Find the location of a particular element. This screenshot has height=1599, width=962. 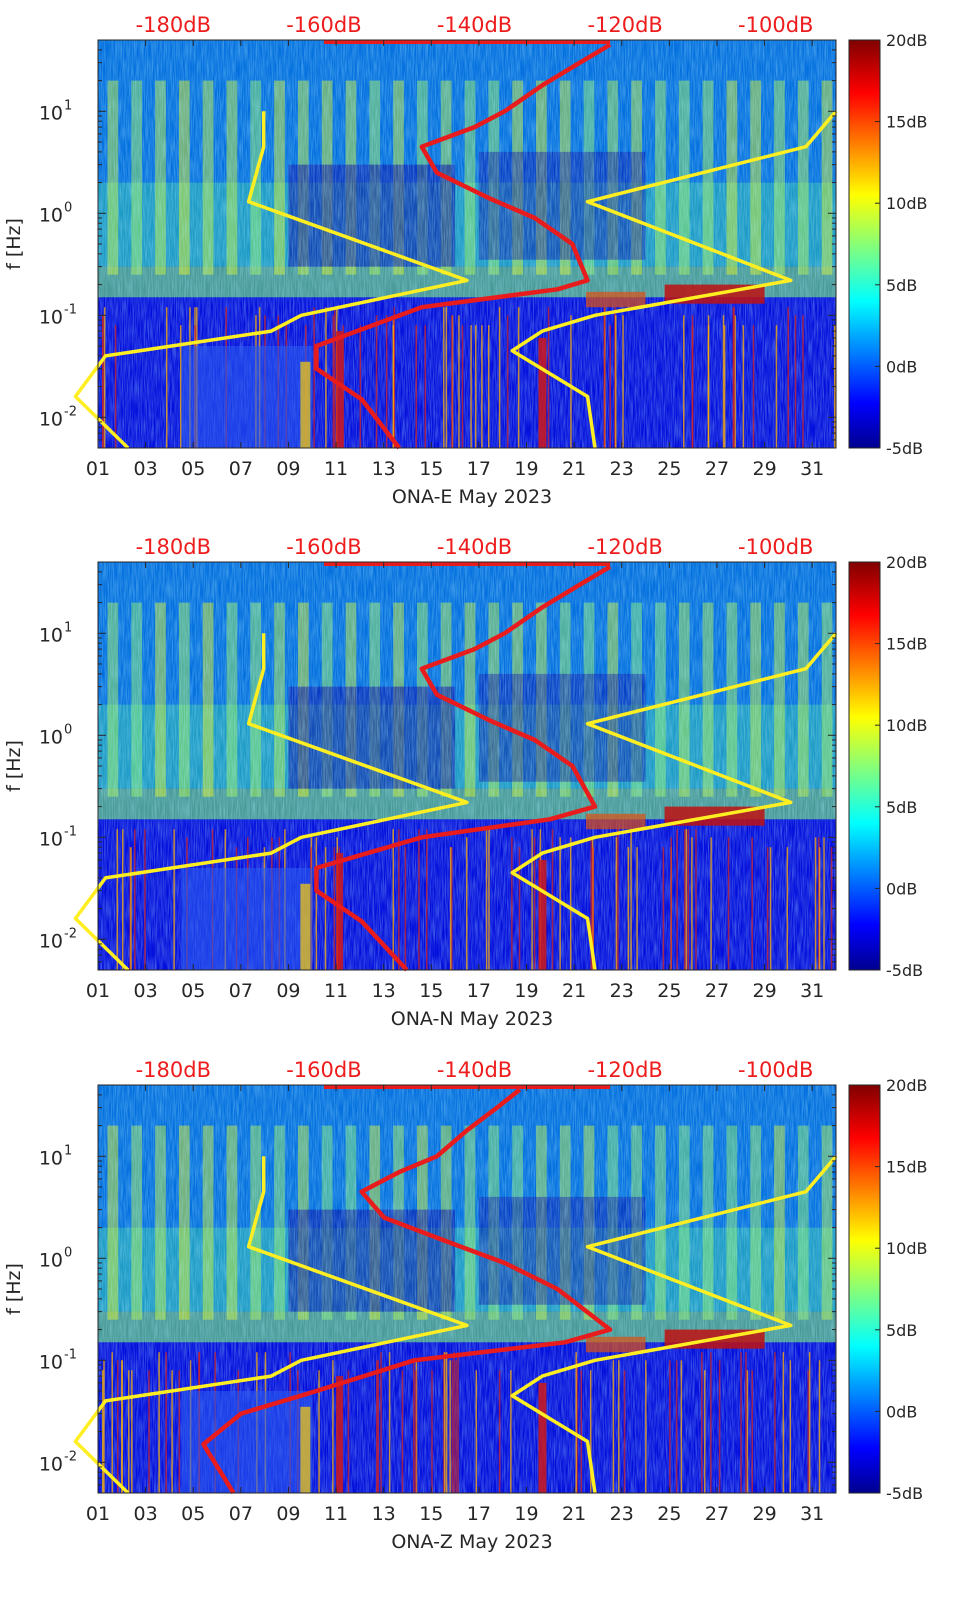

top-scale-label: -160dB is located at coordinates (323, 1070).